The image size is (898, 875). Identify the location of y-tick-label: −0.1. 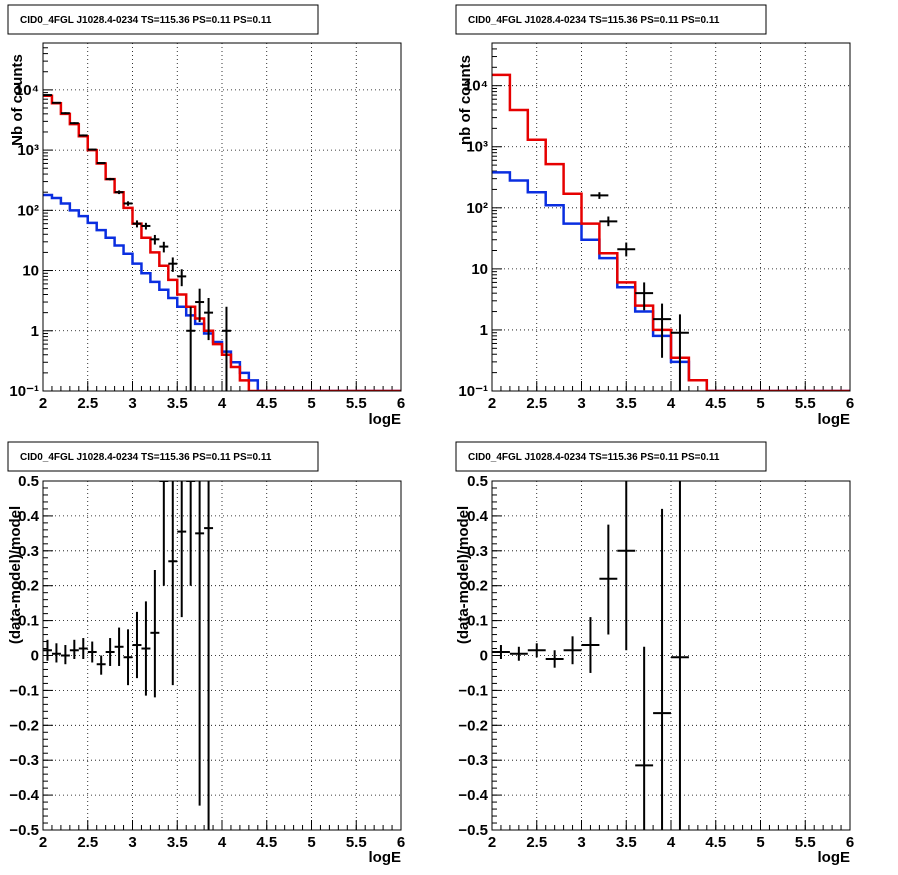
(24, 690).